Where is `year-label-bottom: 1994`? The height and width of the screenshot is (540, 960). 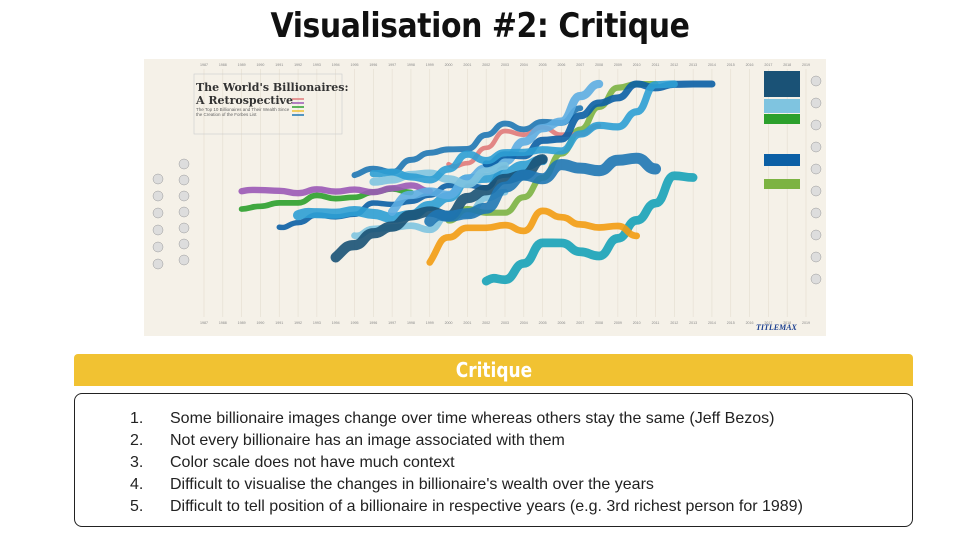
year-label-bottom: 1994 is located at coordinates (336, 323).